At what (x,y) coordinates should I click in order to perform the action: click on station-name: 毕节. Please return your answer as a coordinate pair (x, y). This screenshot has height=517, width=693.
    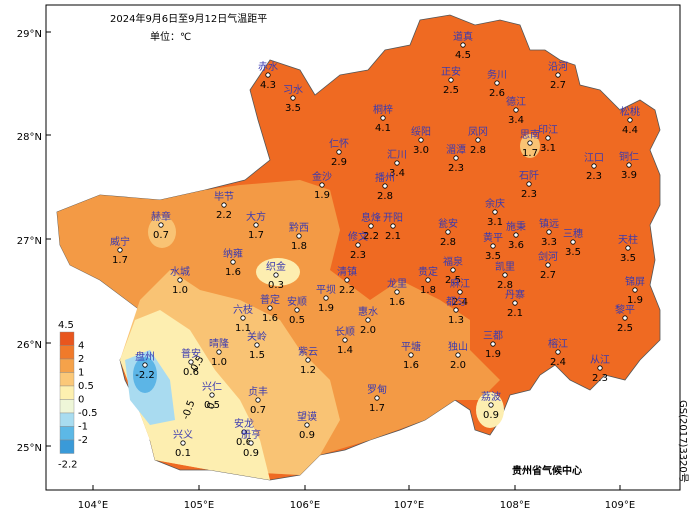
    Looking at the image, I should click on (224, 196).